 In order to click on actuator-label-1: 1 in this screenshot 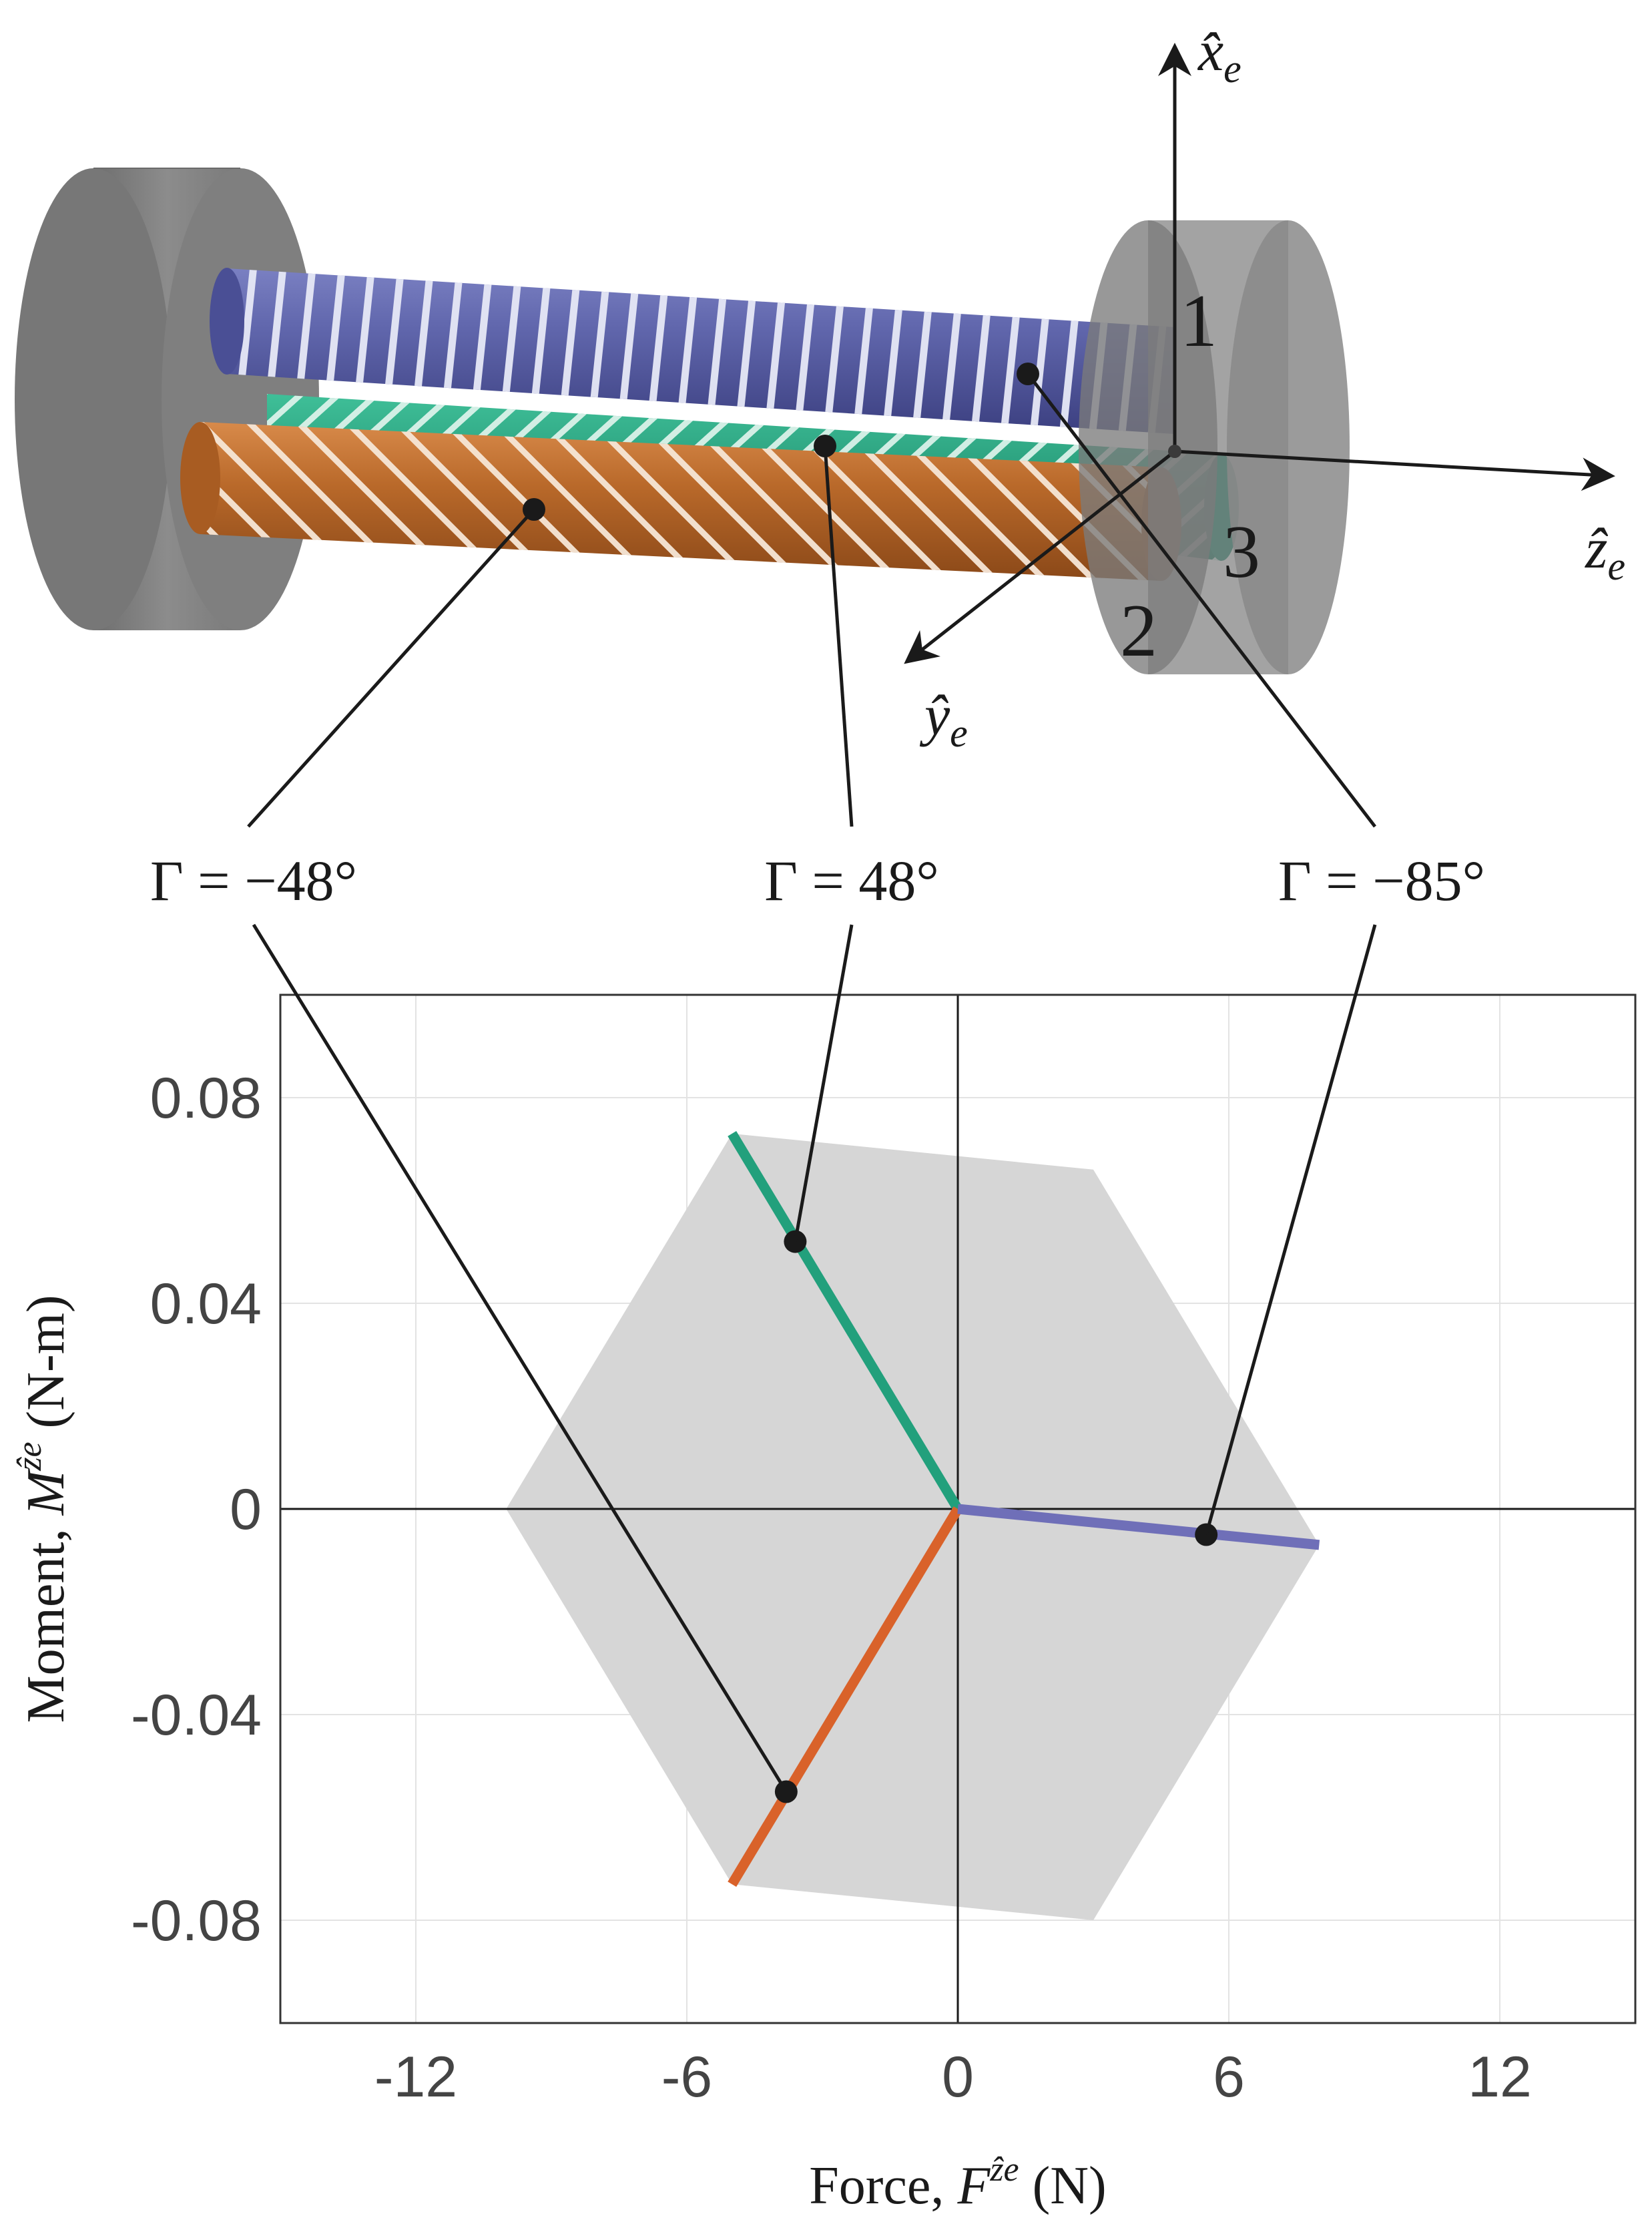, I will do `click(1198, 321)`.